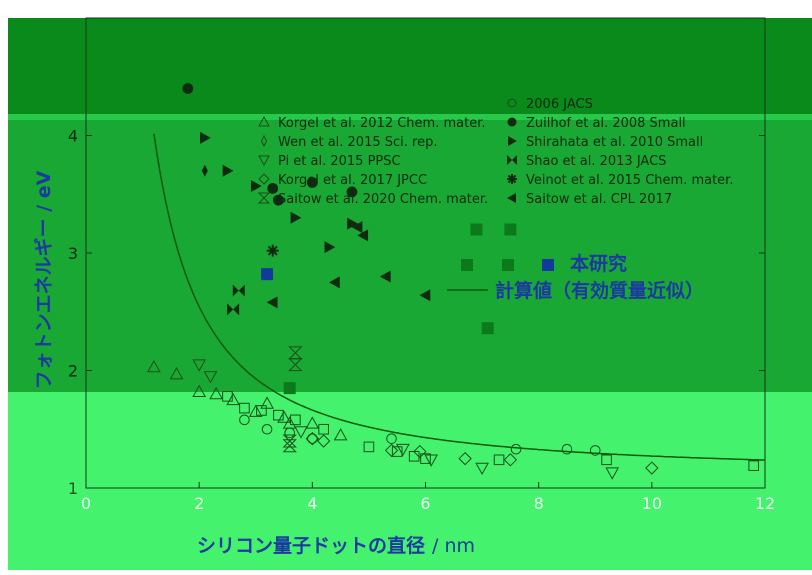 Image resolution: width=812 pixels, height=575 pixels. Describe the element at coordinates (73, 488) in the screenshot. I see `y-tick-label: 1` at that location.